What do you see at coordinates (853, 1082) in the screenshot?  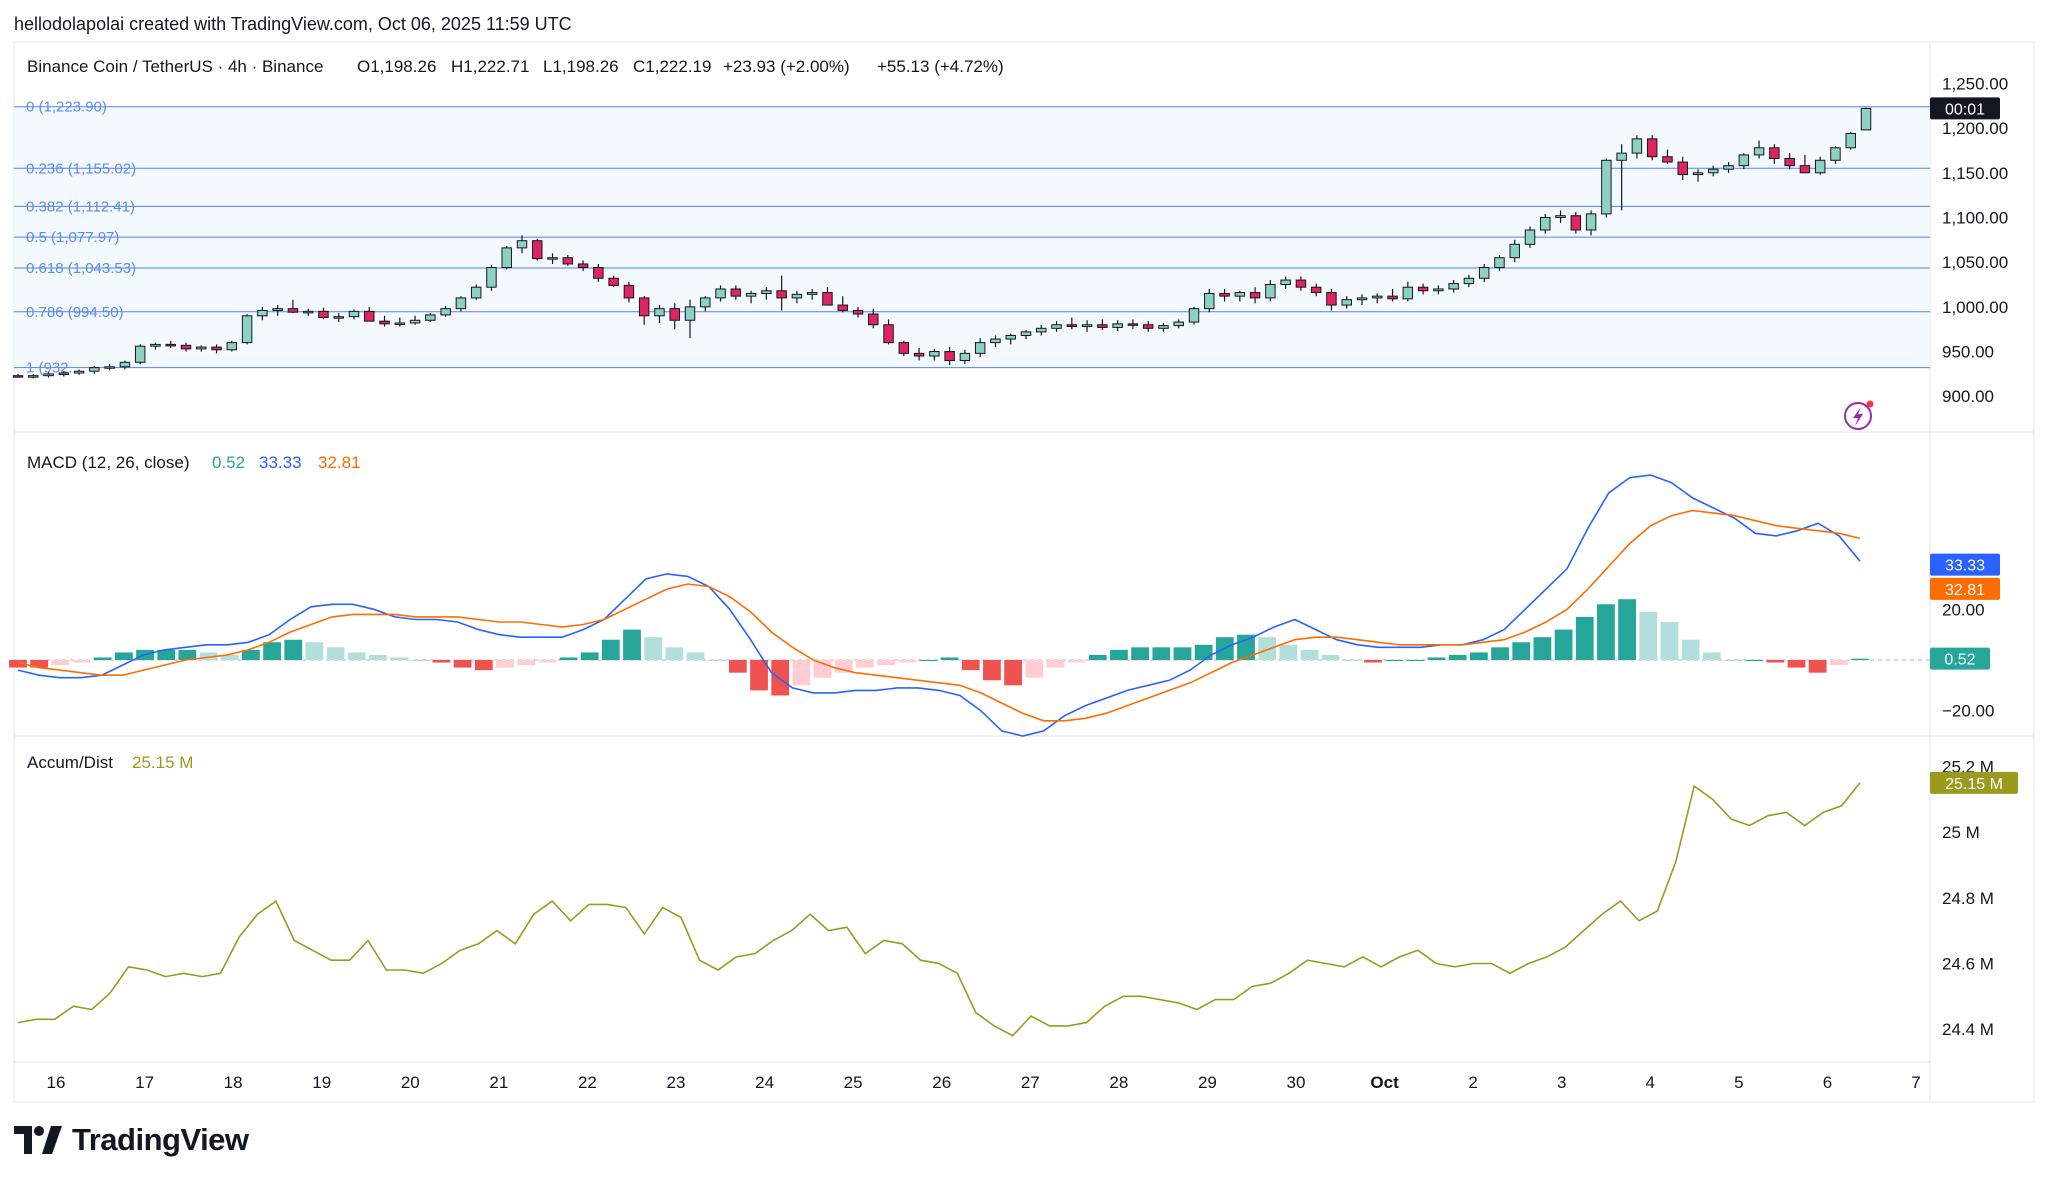 I see `time-tick: 25` at bounding box center [853, 1082].